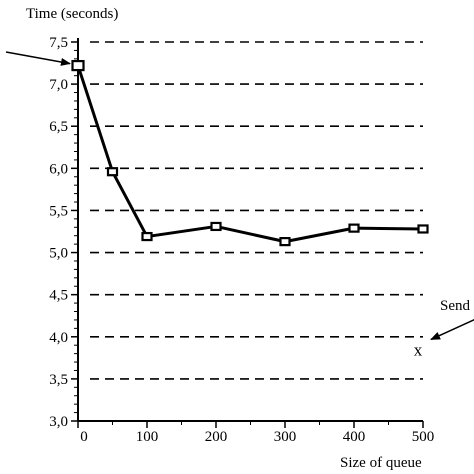  I want to click on y-tick-label: 6,0, so click(58, 169).